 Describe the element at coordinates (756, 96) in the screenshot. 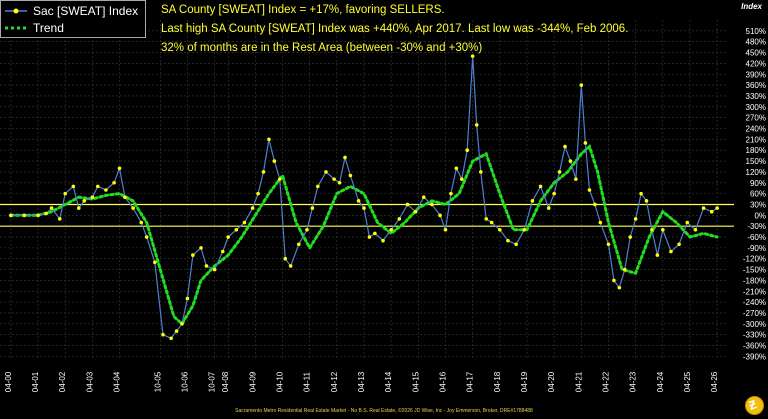

I see `y-tick-label: 330%` at that location.